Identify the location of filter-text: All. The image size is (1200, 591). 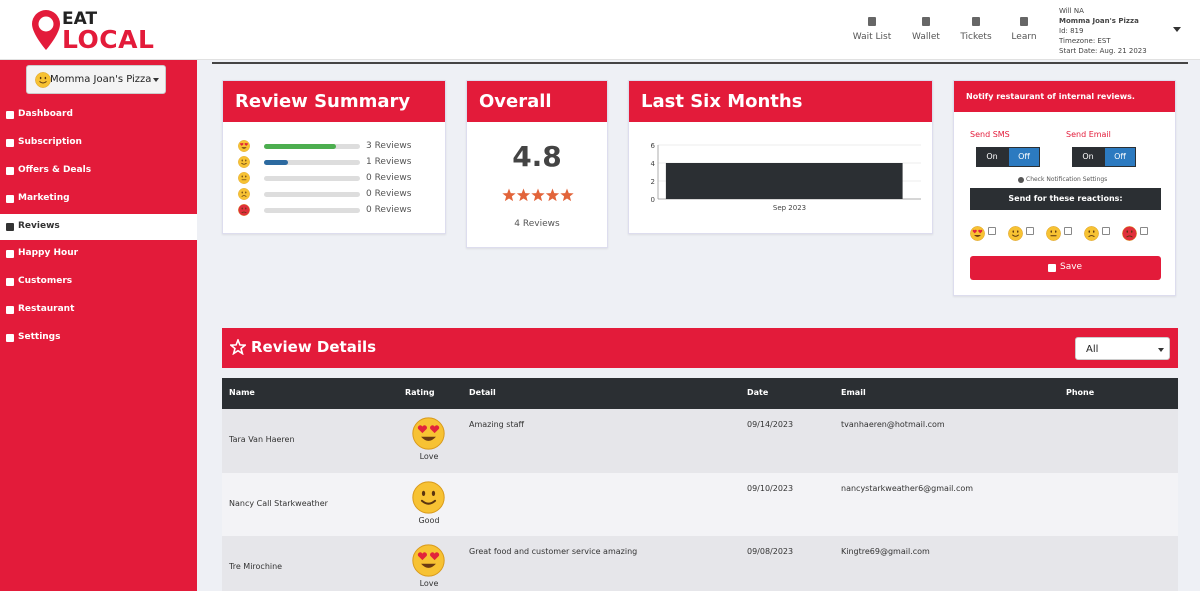
(1092, 349).